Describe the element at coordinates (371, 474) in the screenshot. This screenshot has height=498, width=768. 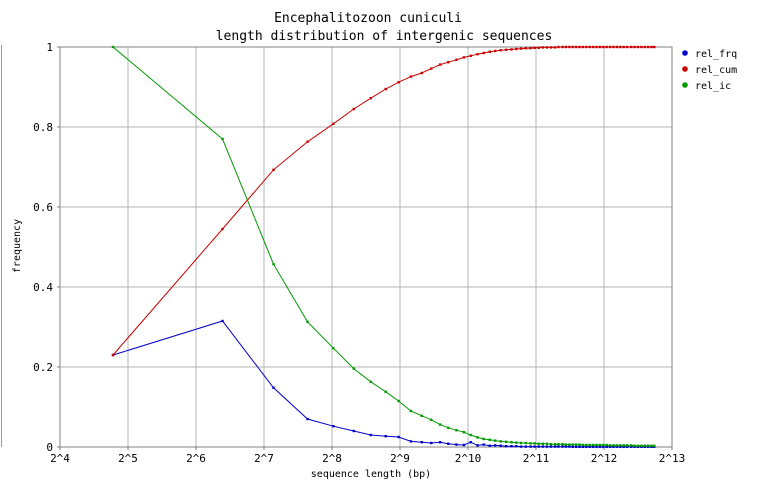
I see `x-axis-label: sequence length (bp)` at that location.